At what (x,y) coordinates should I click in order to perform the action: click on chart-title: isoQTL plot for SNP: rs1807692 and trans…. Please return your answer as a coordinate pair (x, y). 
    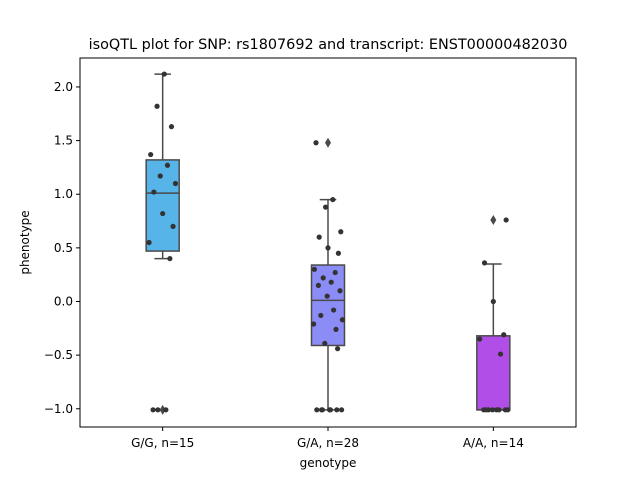
    Looking at the image, I should click on (328, 45).